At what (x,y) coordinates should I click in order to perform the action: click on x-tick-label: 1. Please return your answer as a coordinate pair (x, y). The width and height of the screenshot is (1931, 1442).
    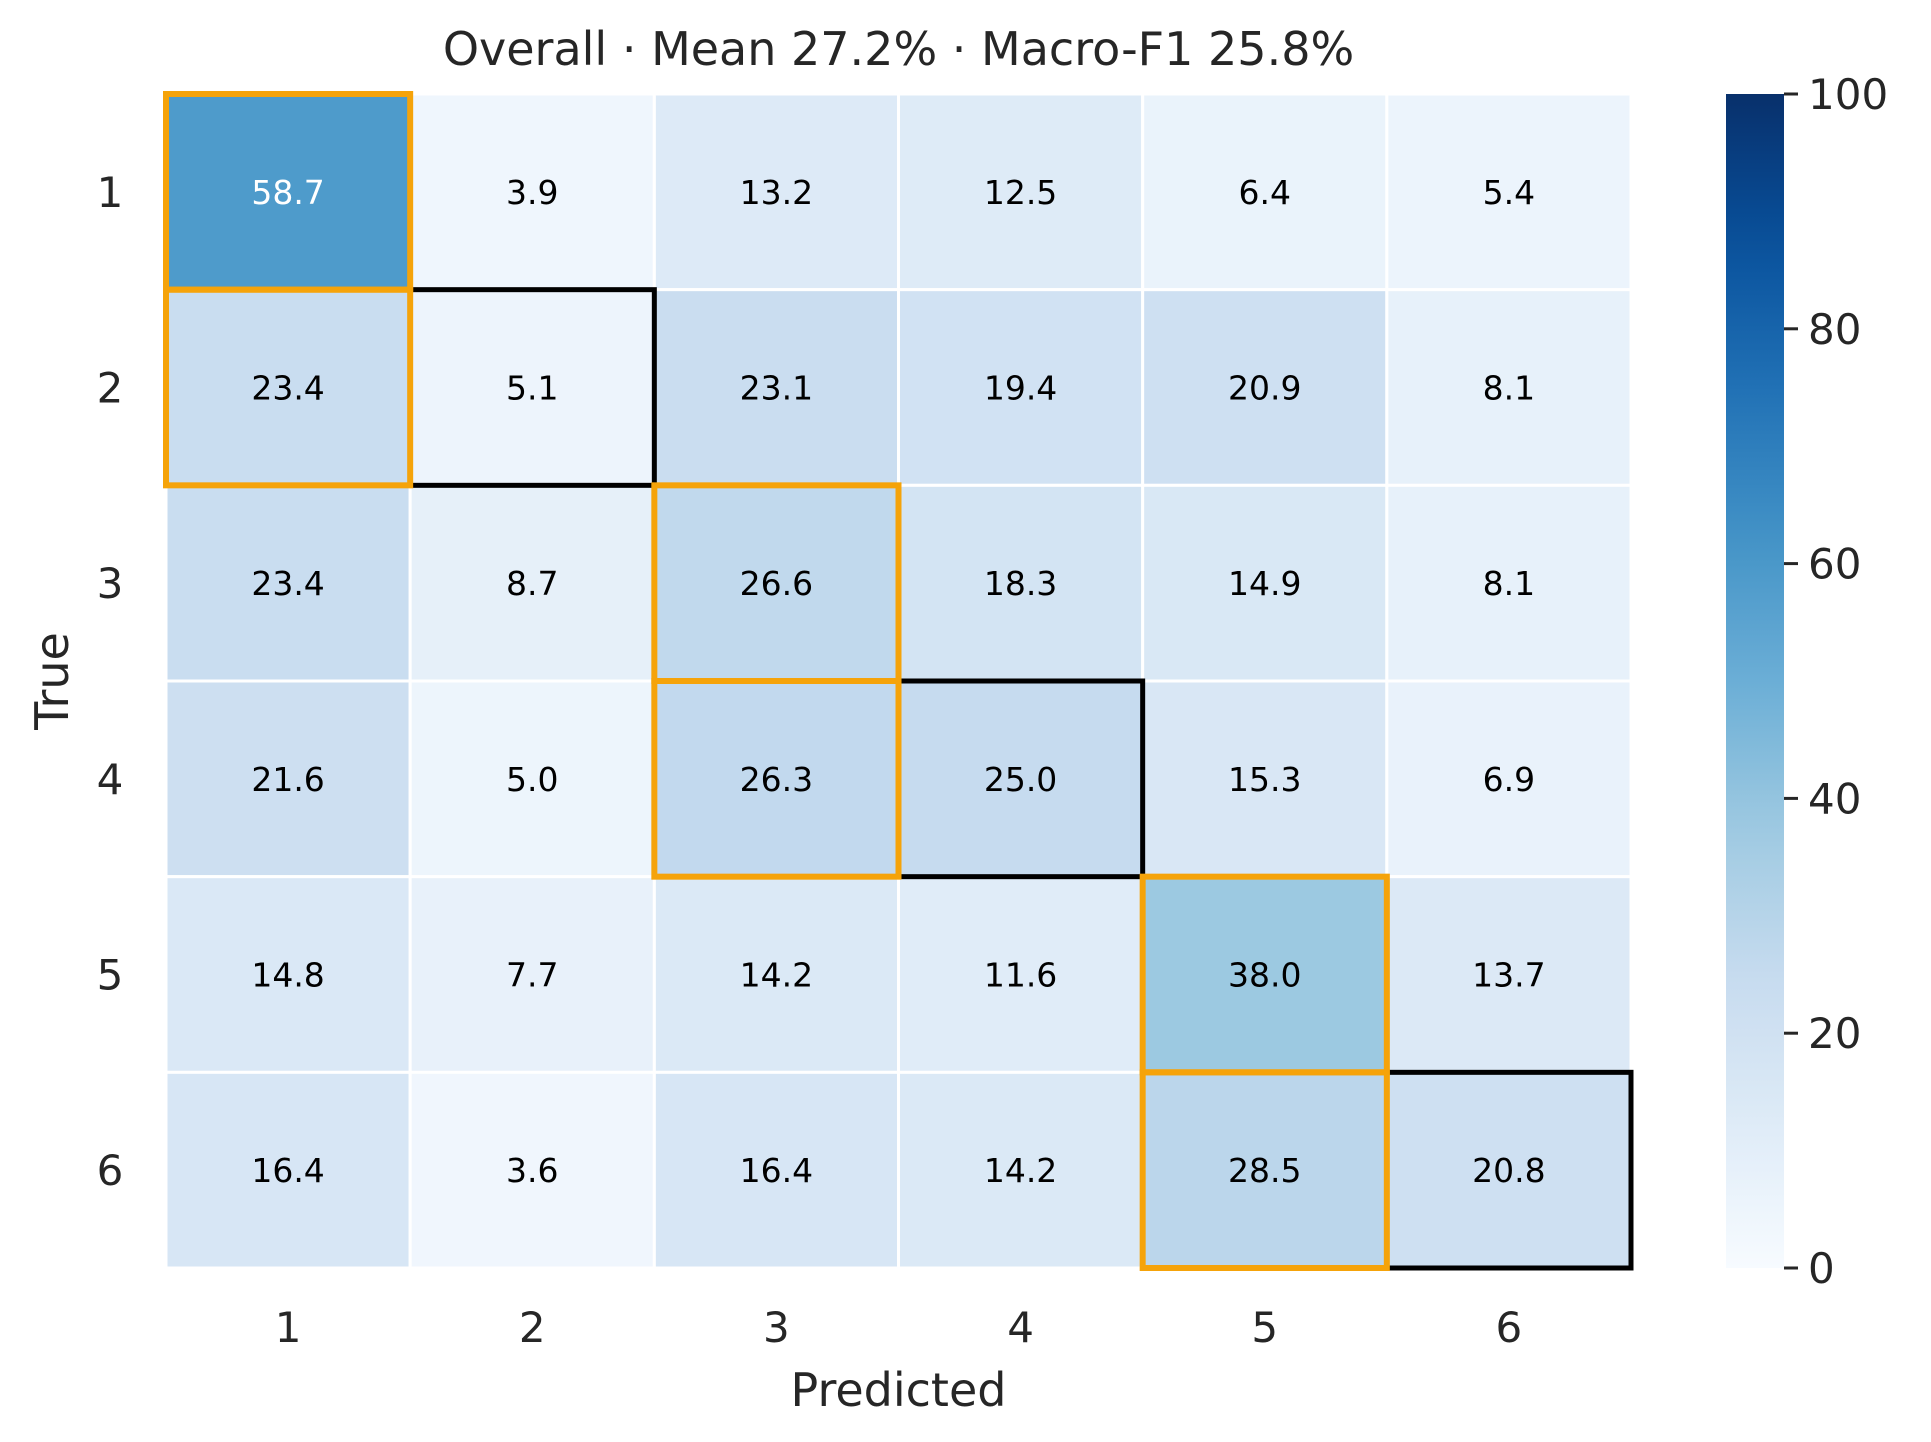
    Looking at the image, I should click on (288, 1327).